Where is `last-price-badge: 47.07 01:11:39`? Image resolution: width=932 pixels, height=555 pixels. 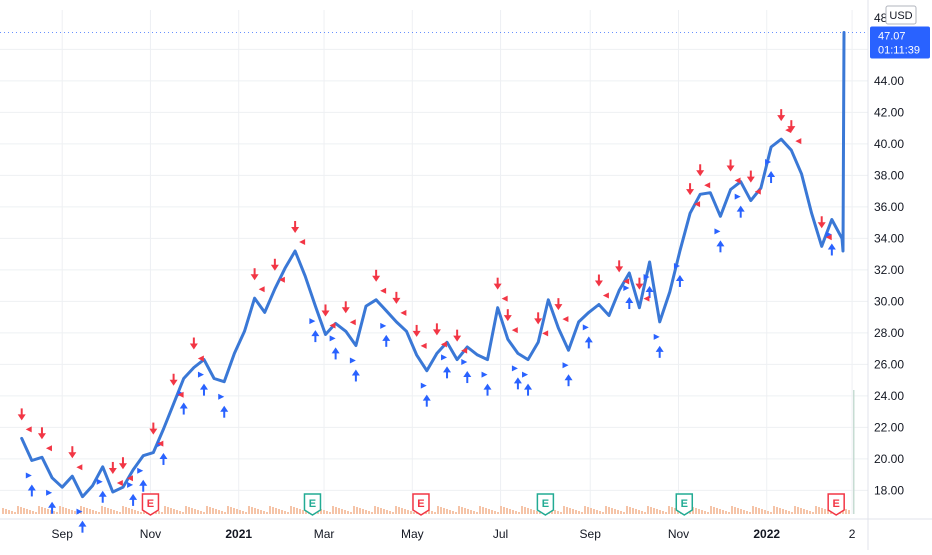 last-price-badge: 47.07 01:11:39 is located at coordinates (900, 42).